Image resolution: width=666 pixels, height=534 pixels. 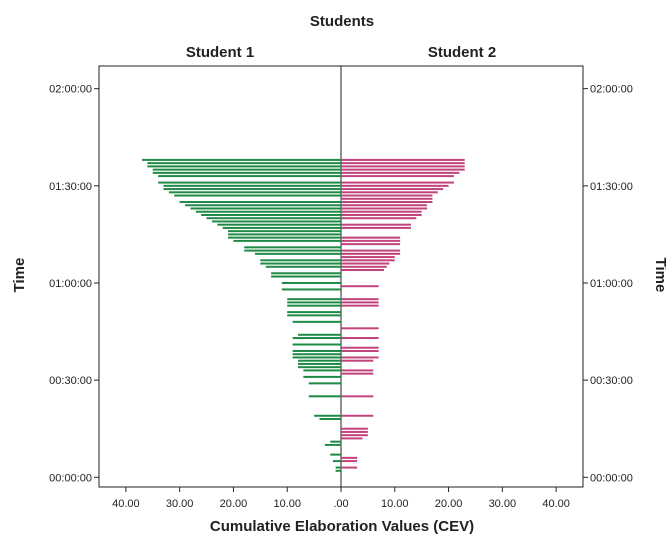 What do you see at coordinates (340, 504) in the screenshot?
I see `x-tick-label: .00` at bounding box center [340, 504].